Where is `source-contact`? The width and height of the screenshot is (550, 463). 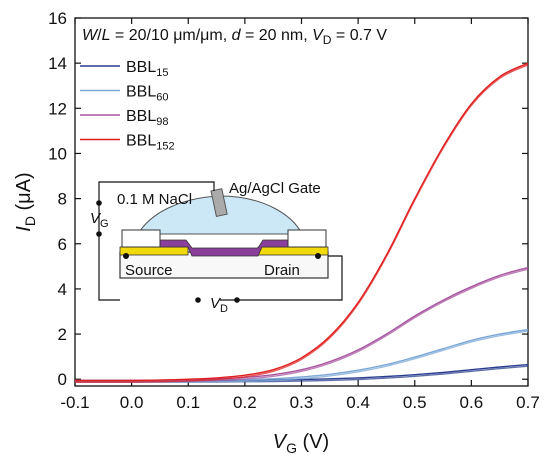
source-contact is located at coordinates (154, 251).